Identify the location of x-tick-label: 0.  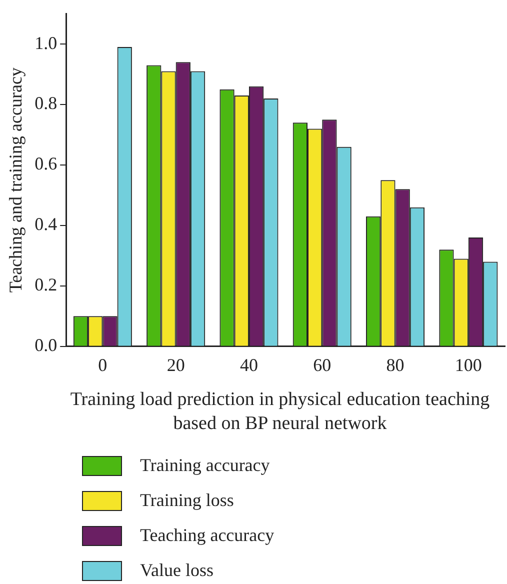
(103, 364).